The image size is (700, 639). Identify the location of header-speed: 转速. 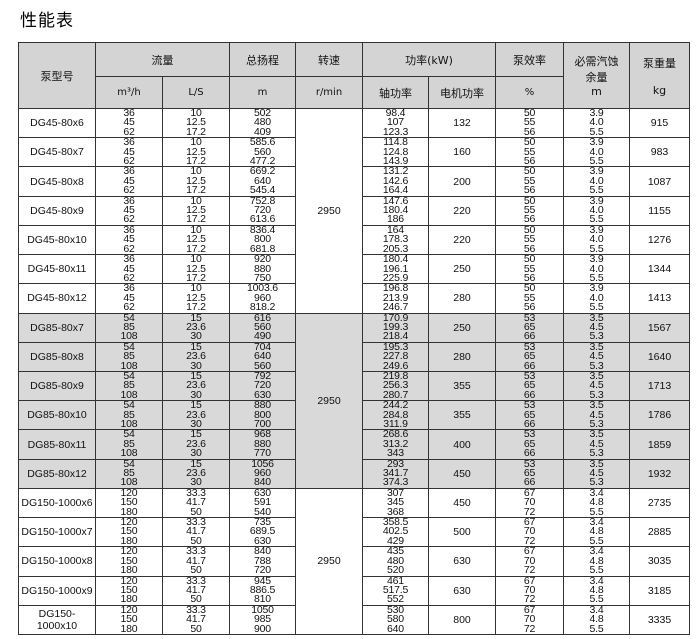
(329, 59).